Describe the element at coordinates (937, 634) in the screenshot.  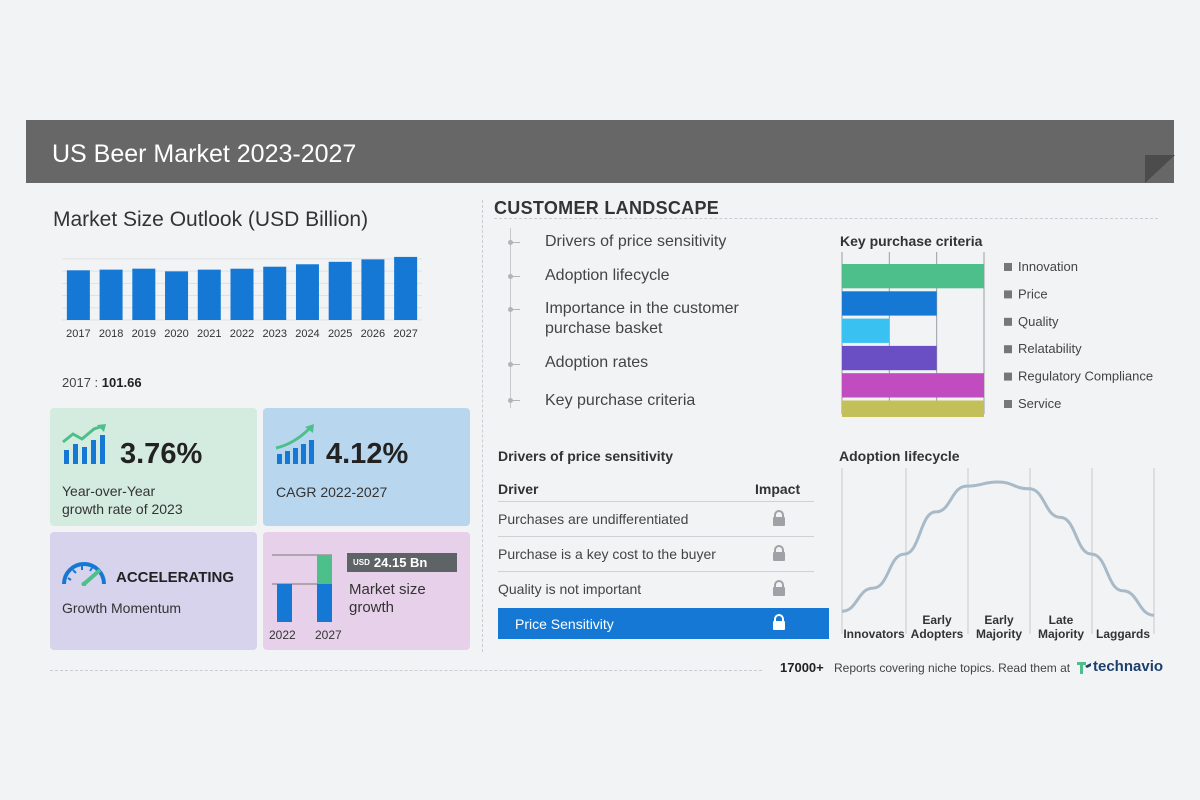
I see `stage-label: Adopters` at that location.